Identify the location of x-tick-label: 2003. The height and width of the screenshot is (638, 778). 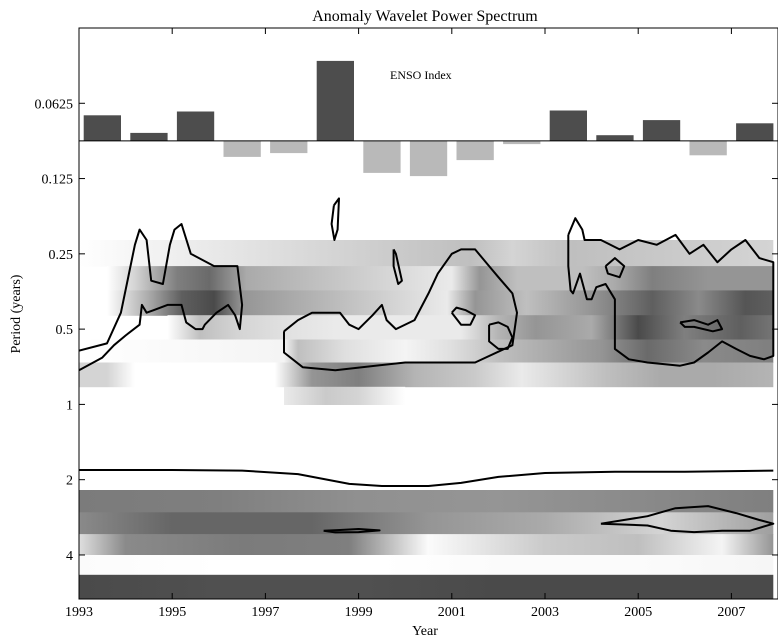
(545, 612).